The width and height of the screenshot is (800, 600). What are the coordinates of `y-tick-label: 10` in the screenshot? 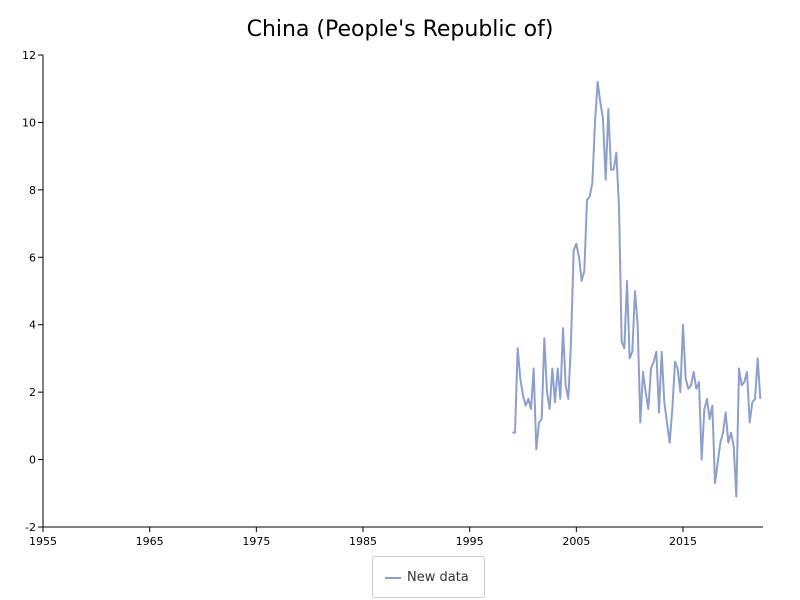 It's located at (29, 122).